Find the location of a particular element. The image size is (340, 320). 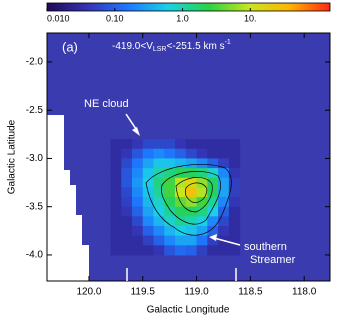

x-tick-label: 118.0 is located at coordinates (304, 292).